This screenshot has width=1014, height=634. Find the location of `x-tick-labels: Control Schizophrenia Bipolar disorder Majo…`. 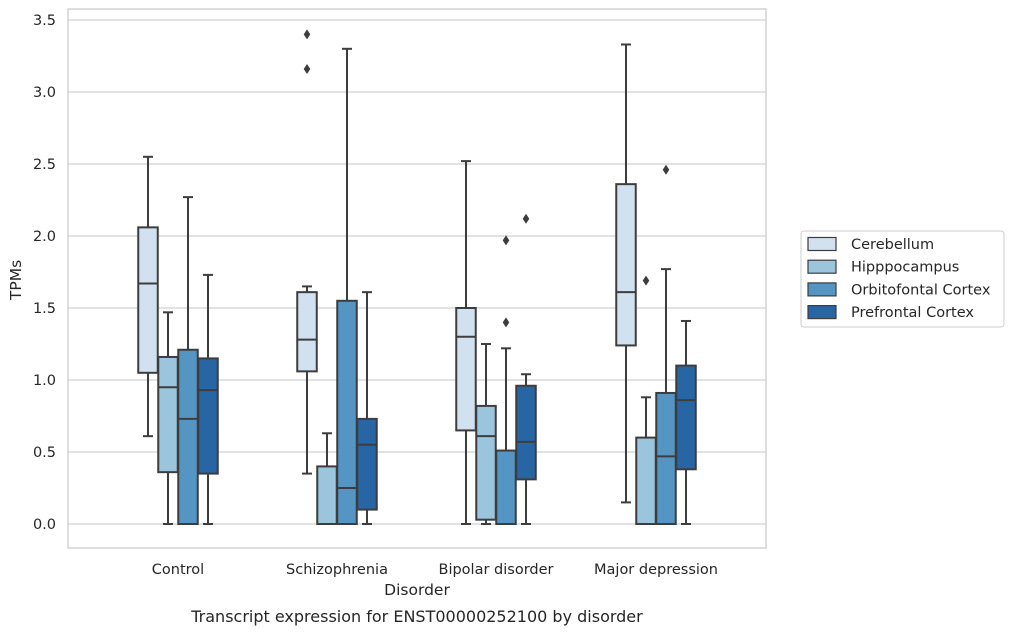

x-tick-labels: Control Schizophrenia Bipolar disorder Majo… is located at coordinates (435, 570).